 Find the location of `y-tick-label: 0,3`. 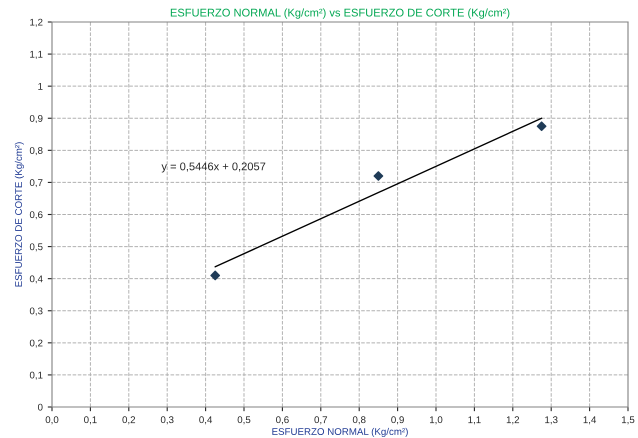

y-tick-label: 0,3 is located at coordinates (36, 311).